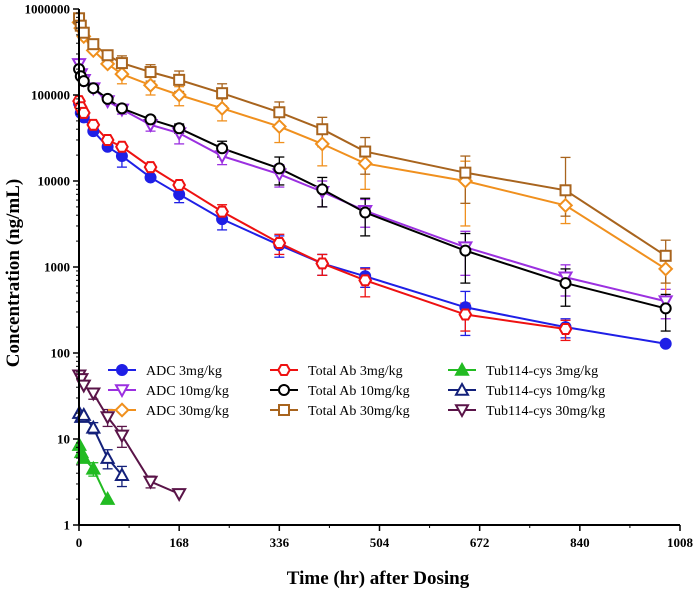 The width and height of the screenshot is (699, 598). Describe the element at coordinates (359, 391) in the screenshot. I see `legend-label: Total Ab 10mg/kg` at that location.